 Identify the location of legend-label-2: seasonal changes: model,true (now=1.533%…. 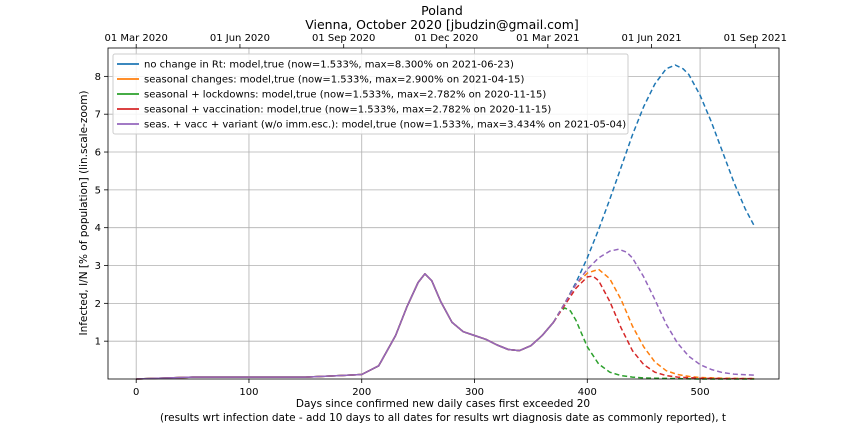
(334, 80).